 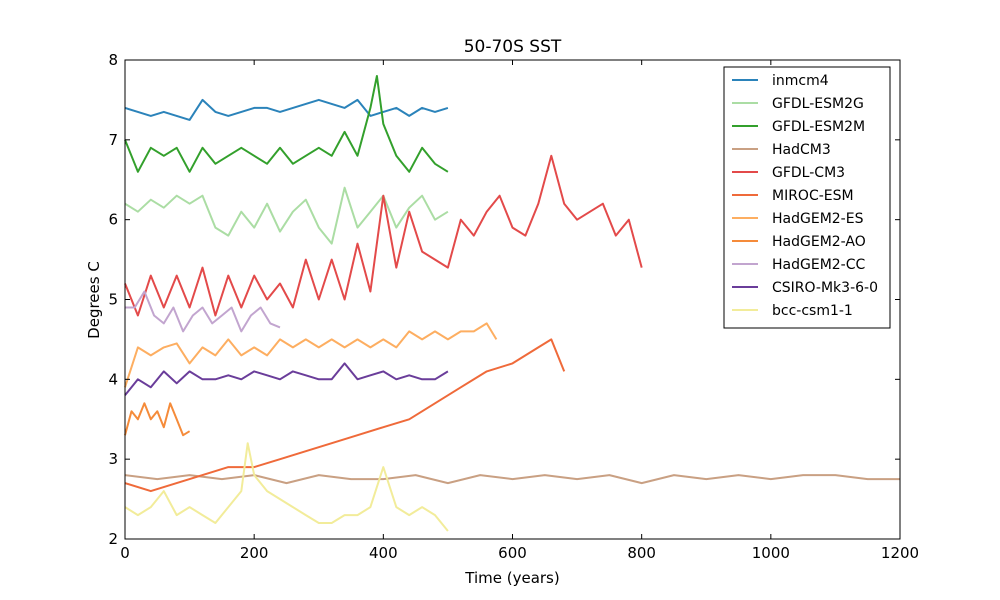 What do you see at coordinates (113, 379) in the screenshot?
I see `y-tick-label: 4` at bounding box center [113, 379].